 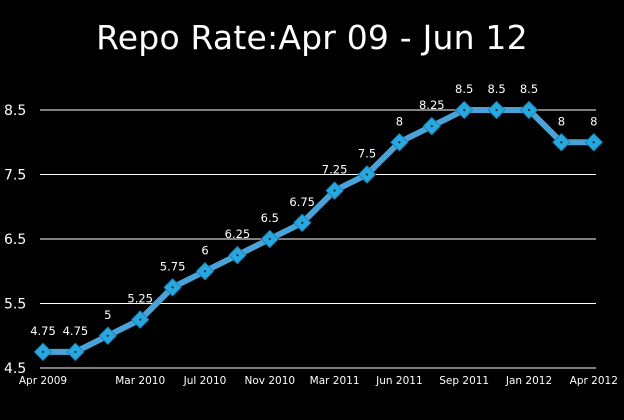 I want to click on y-tick-label: 4.5, so click(x=15, y=369).